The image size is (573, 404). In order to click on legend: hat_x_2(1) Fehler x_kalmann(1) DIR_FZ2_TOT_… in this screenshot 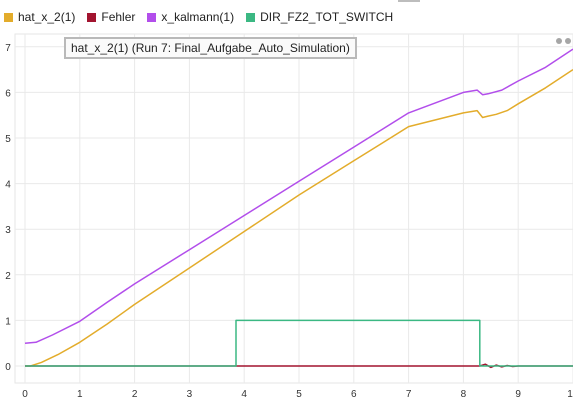, I will do `click(286, 17)`.